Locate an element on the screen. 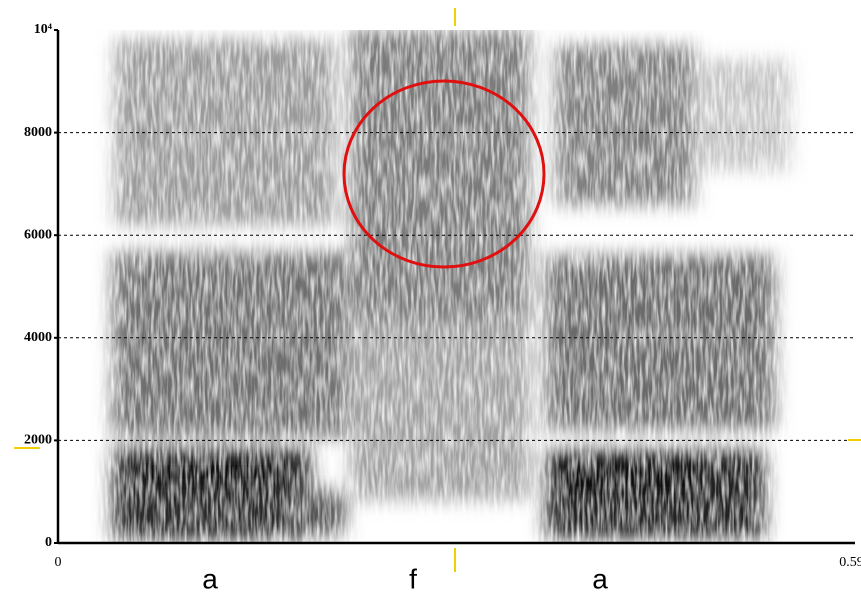 The height and width of the screenshot is (592, 861). y-tick-label: 0 is located at coordinates (48, 542).